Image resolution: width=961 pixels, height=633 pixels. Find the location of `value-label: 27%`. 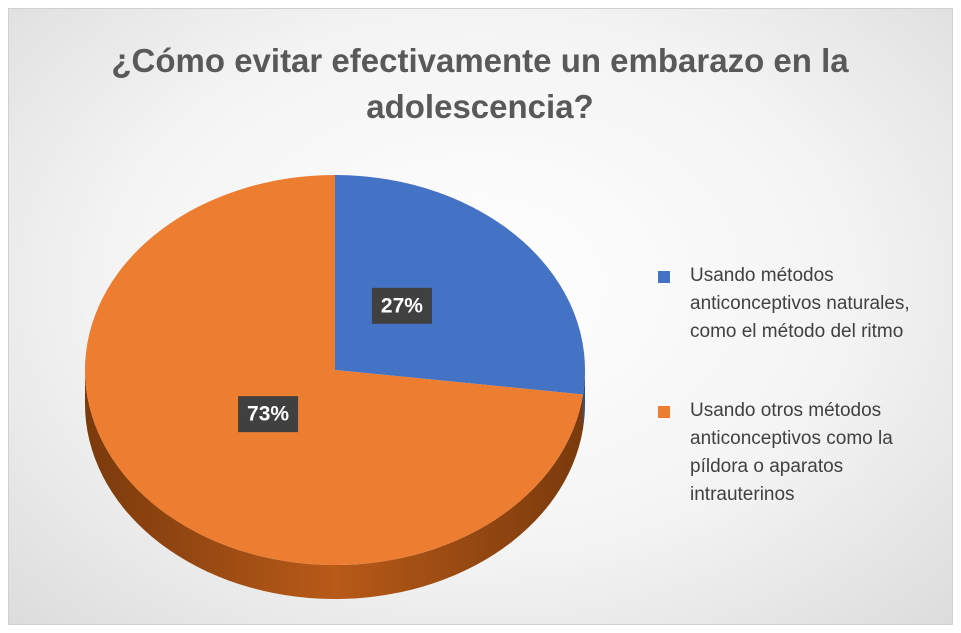

value-label: 27% is located at coordinates (402, 305).